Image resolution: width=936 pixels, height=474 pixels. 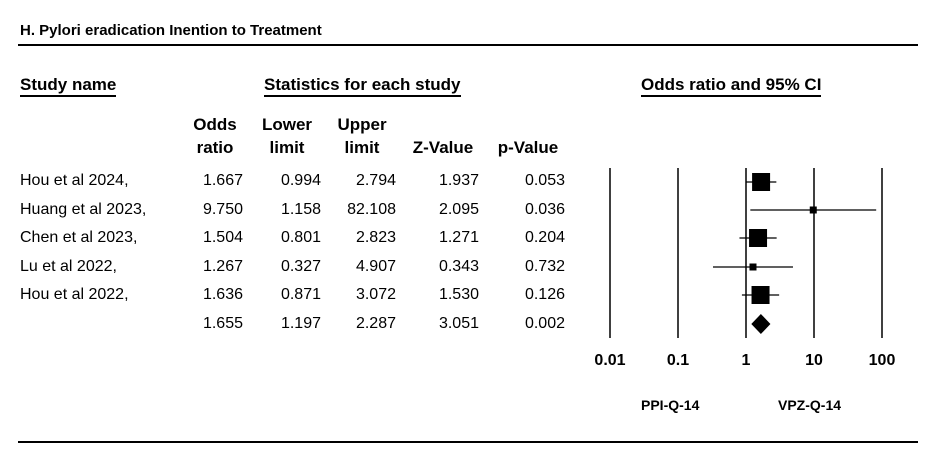 I want to click on forest-header-label: Odds ratio and 95% CI, so click(x=731, y=86).